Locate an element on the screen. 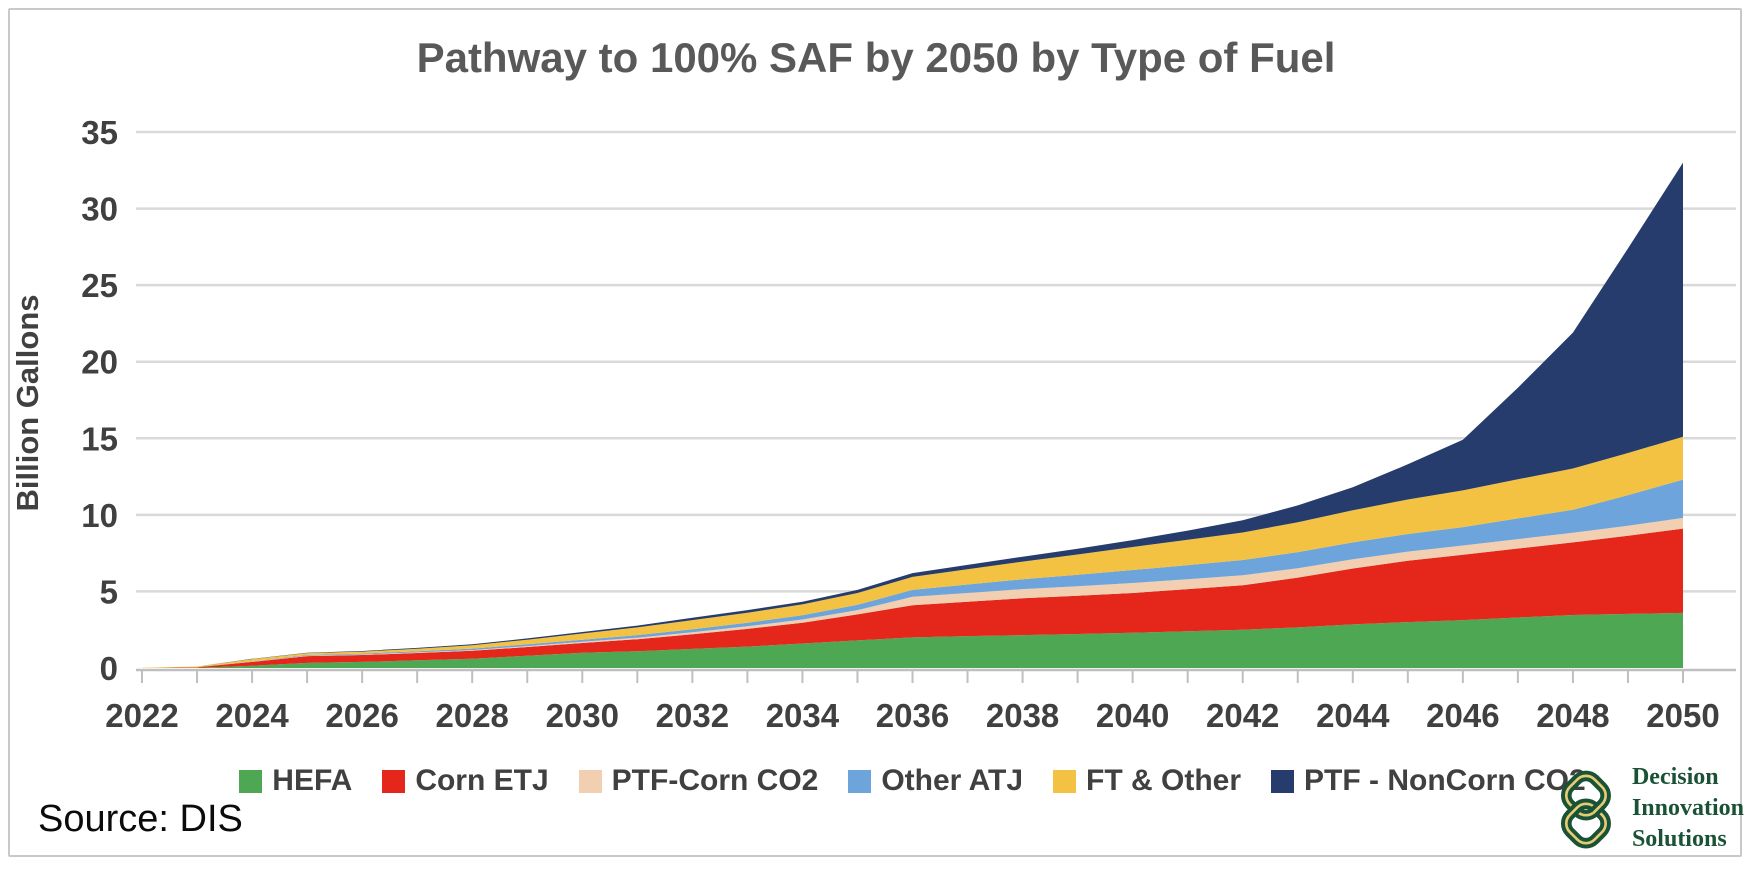 This screenshot has width=1752, height=870. x-tick-label-2028: 2028 is located at coordinates (472, 715).